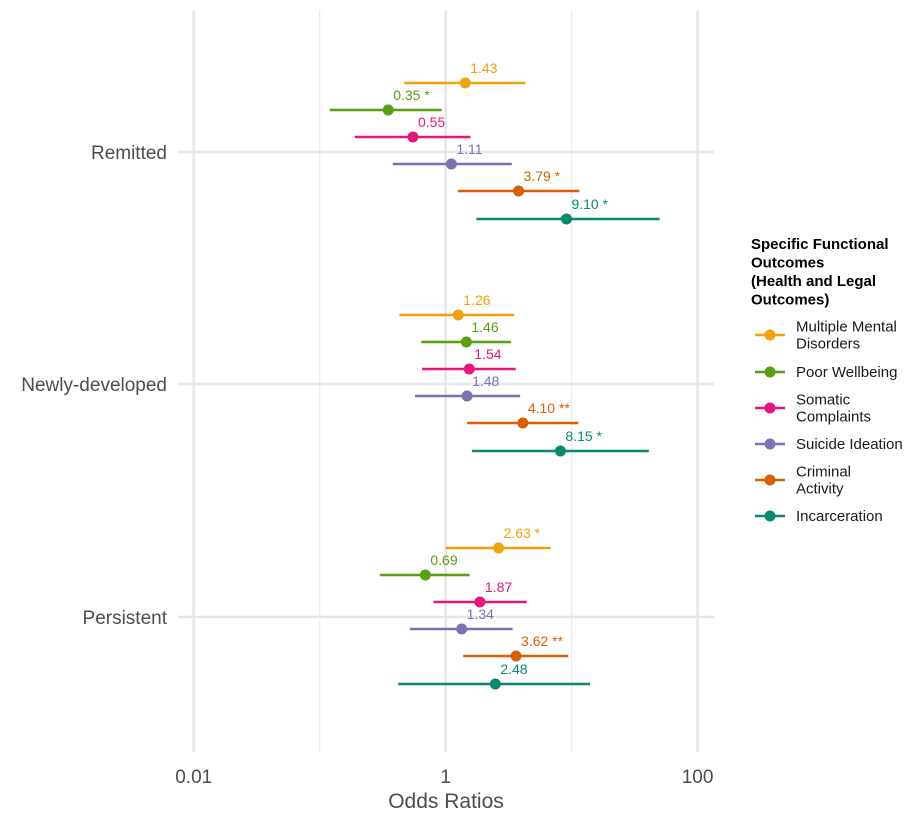 This screenshot has height=814, width=922. What do you see at coordinates (698, 777) in the screenshot?
I see `x-tick-label: 100` at bounding box center [698, 777].